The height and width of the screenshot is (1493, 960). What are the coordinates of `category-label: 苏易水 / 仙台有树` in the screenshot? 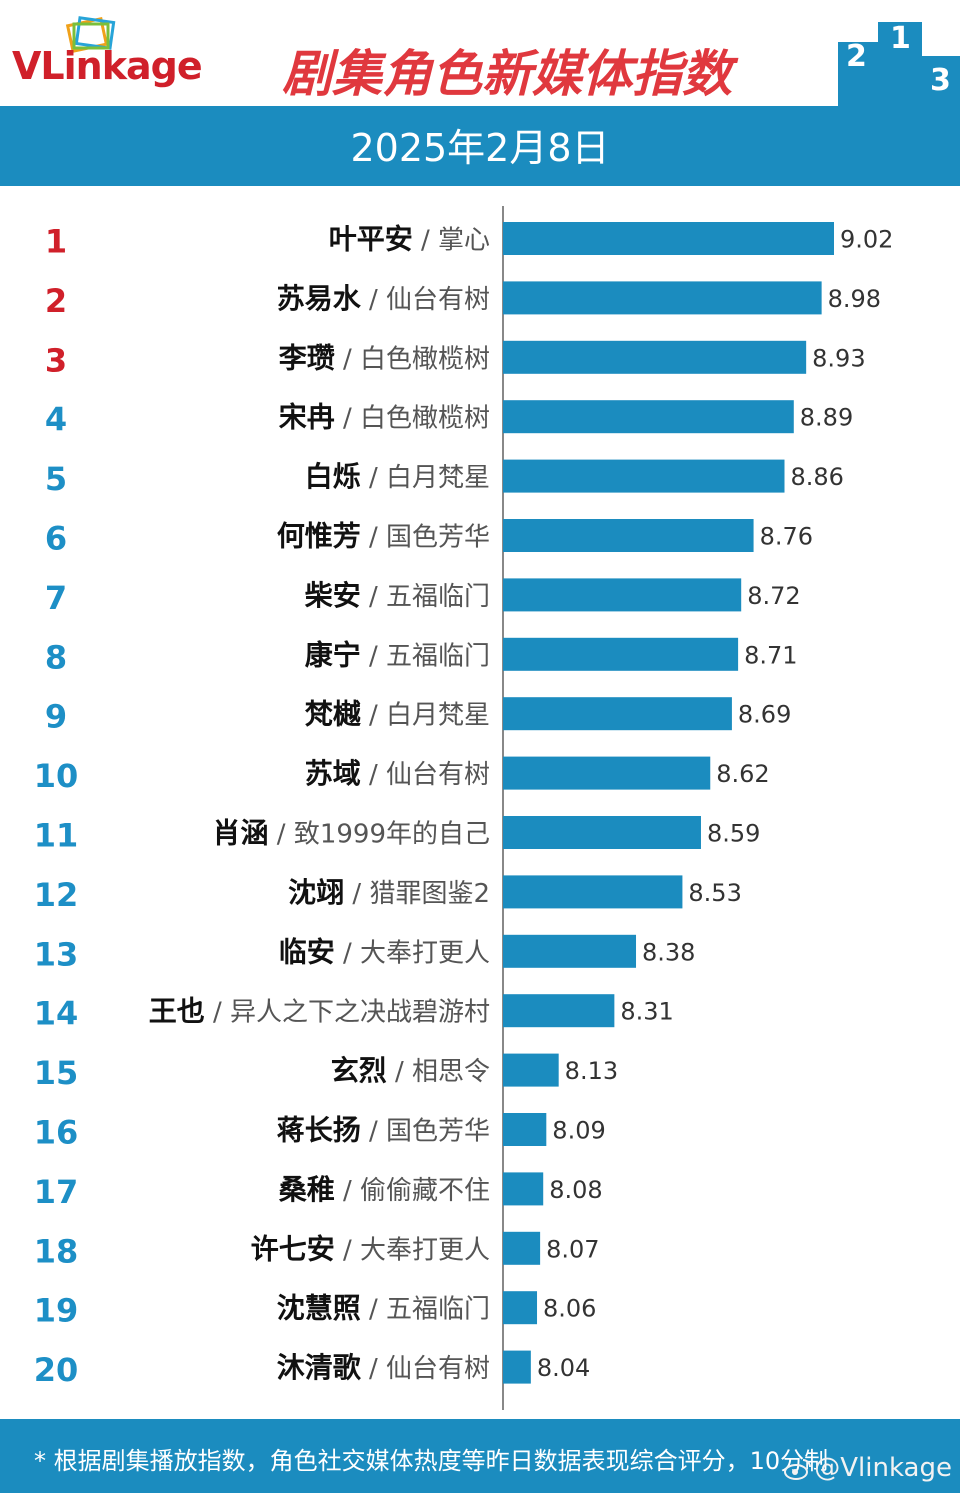 It's located at (383, 298).